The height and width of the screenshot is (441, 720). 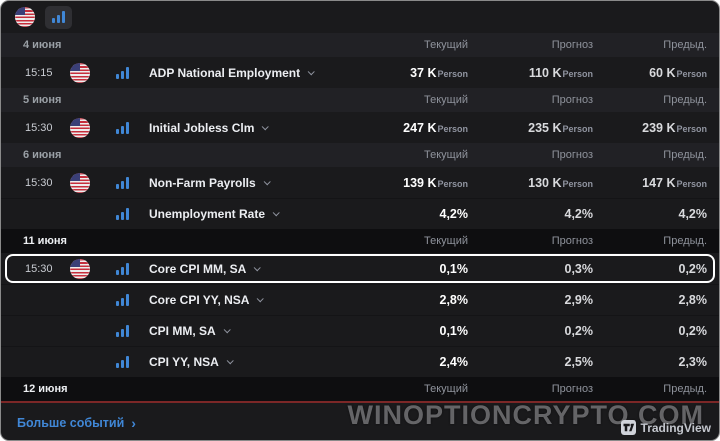 I want to click on more-events-link: Больше событий ›, so click(x=76, y=423).